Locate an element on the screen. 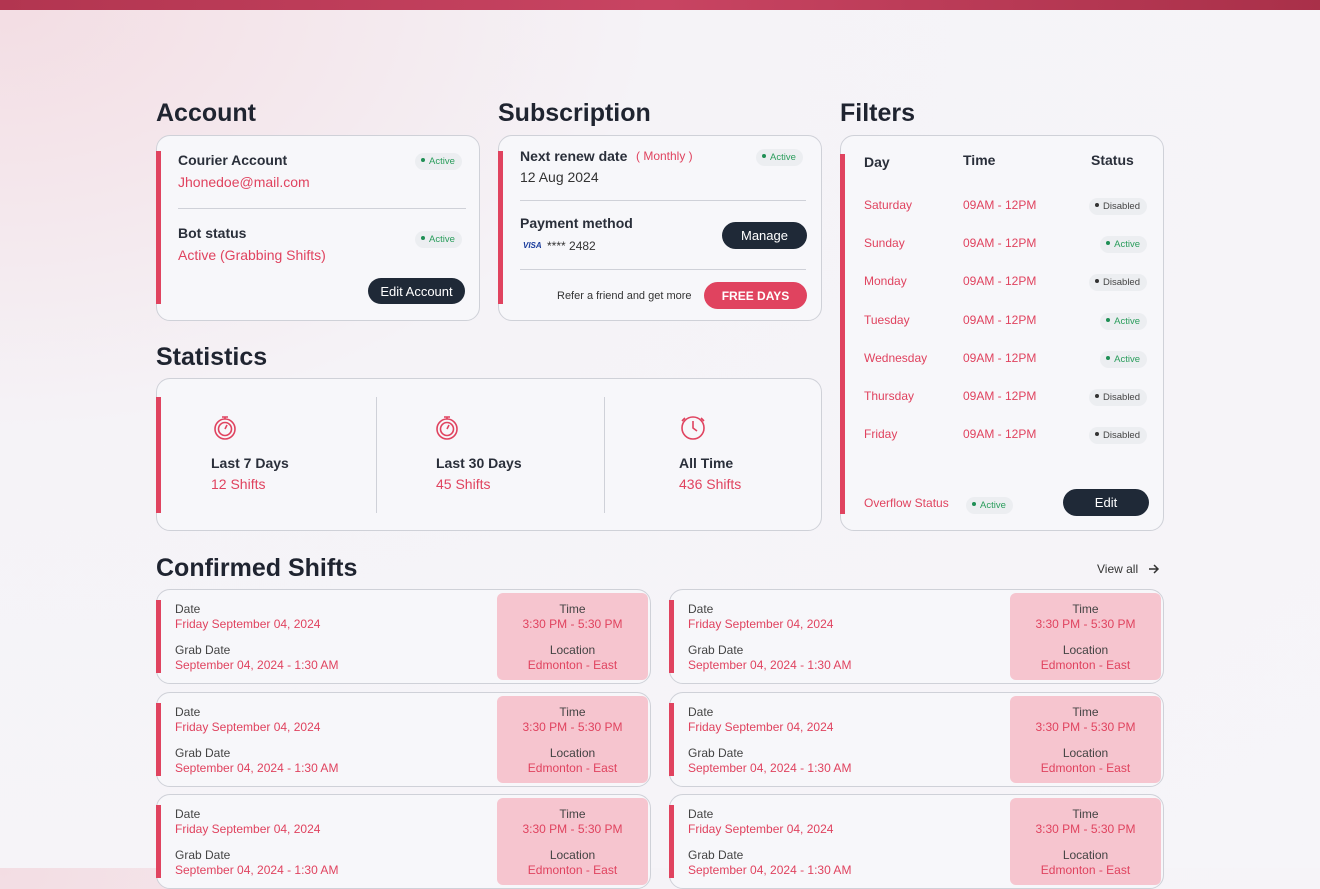 The image size is (1320, 889). shifts-title: Confirmed Shifts is located at coordinates (257, 568).